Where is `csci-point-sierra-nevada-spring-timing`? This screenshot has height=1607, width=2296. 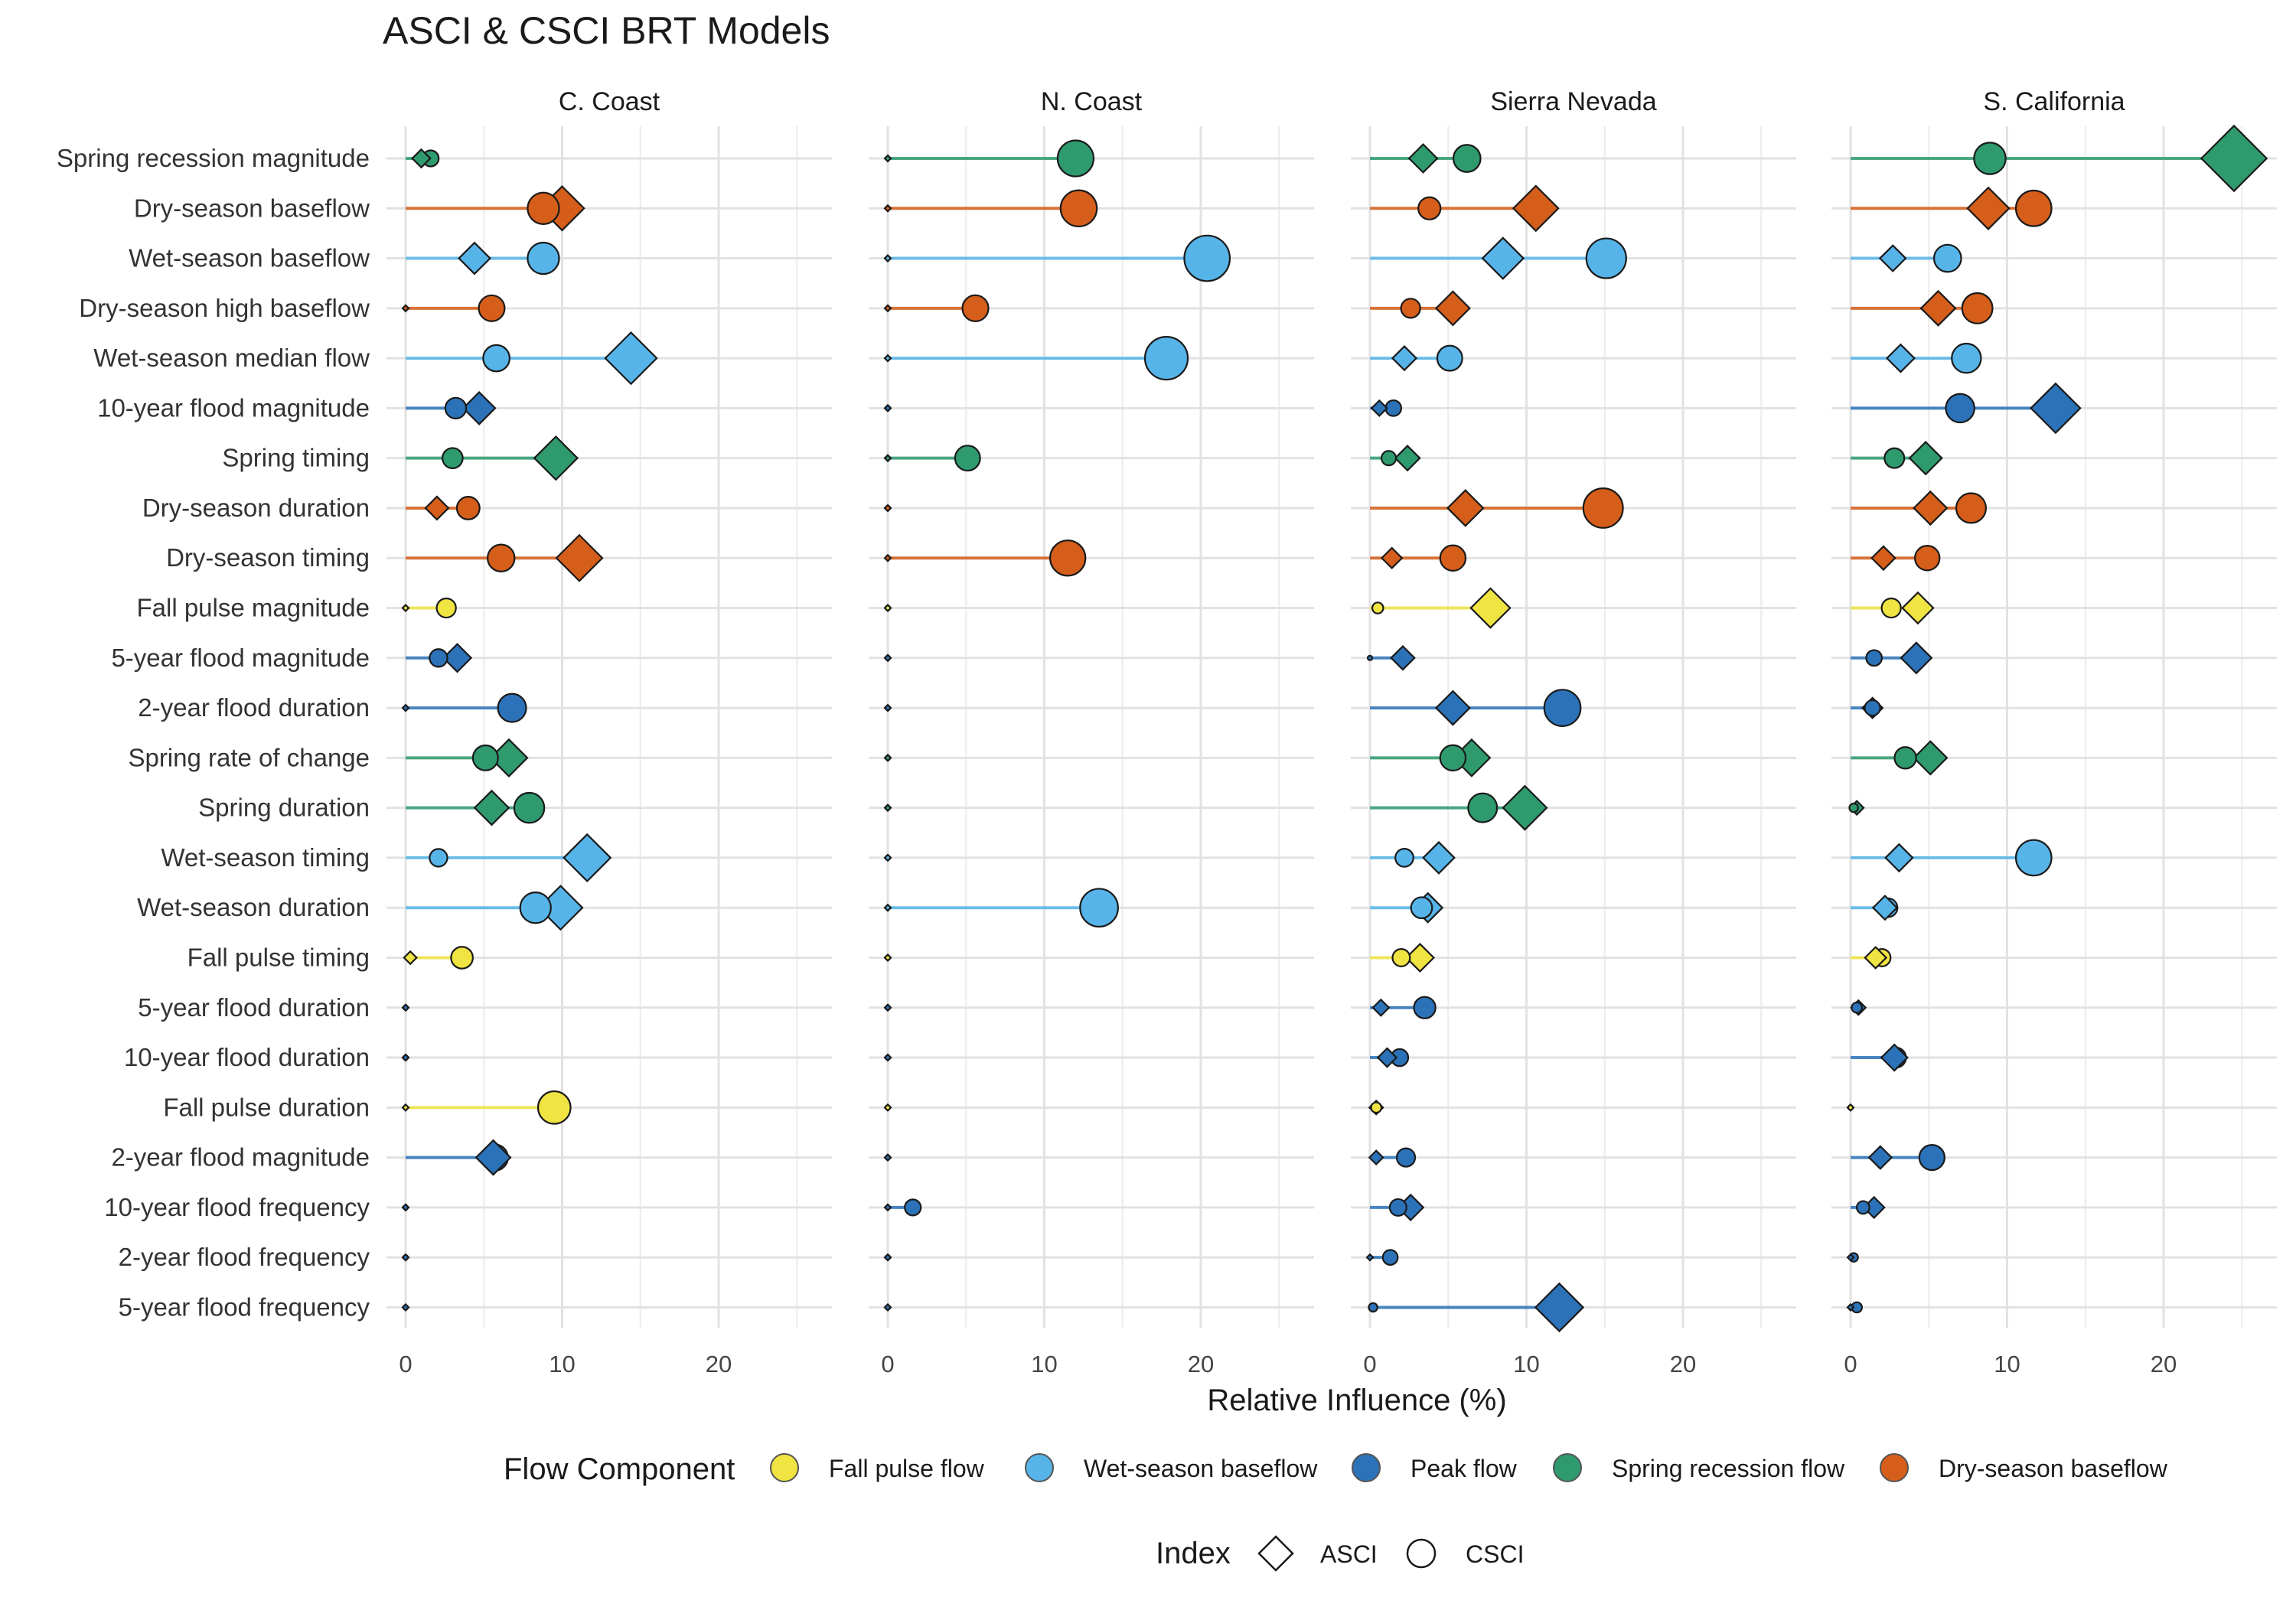
csci-point-sierra-nevada-spring-timing is located at coordinates (1388, 458).